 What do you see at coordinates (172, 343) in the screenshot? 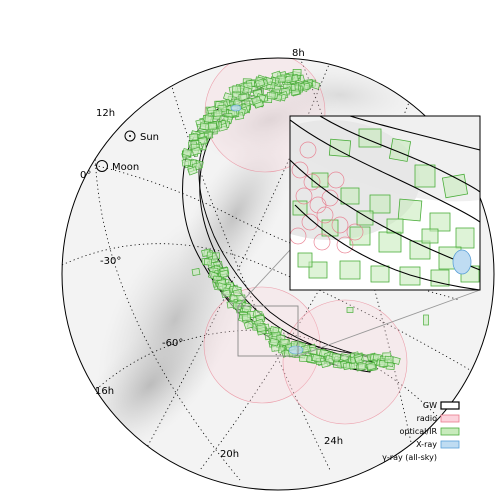
I see `dec-label-60: -60°` at bounding box center [172, 343].